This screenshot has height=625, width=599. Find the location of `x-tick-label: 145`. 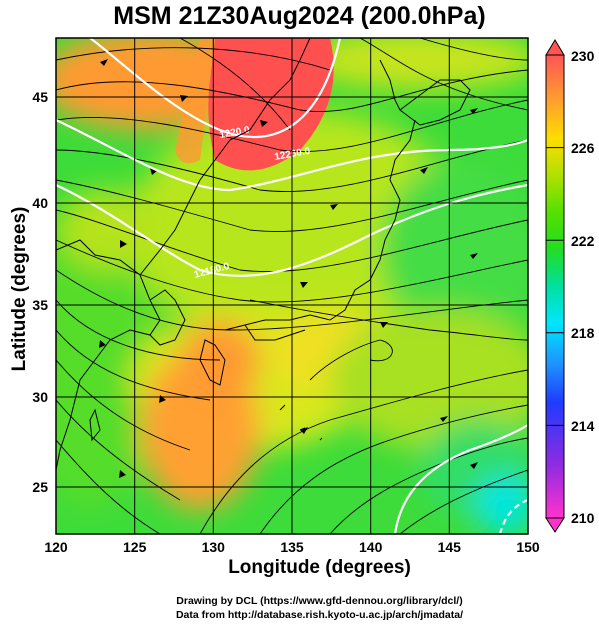

x-tick-label: 145 is located at coordinates (450, 547).